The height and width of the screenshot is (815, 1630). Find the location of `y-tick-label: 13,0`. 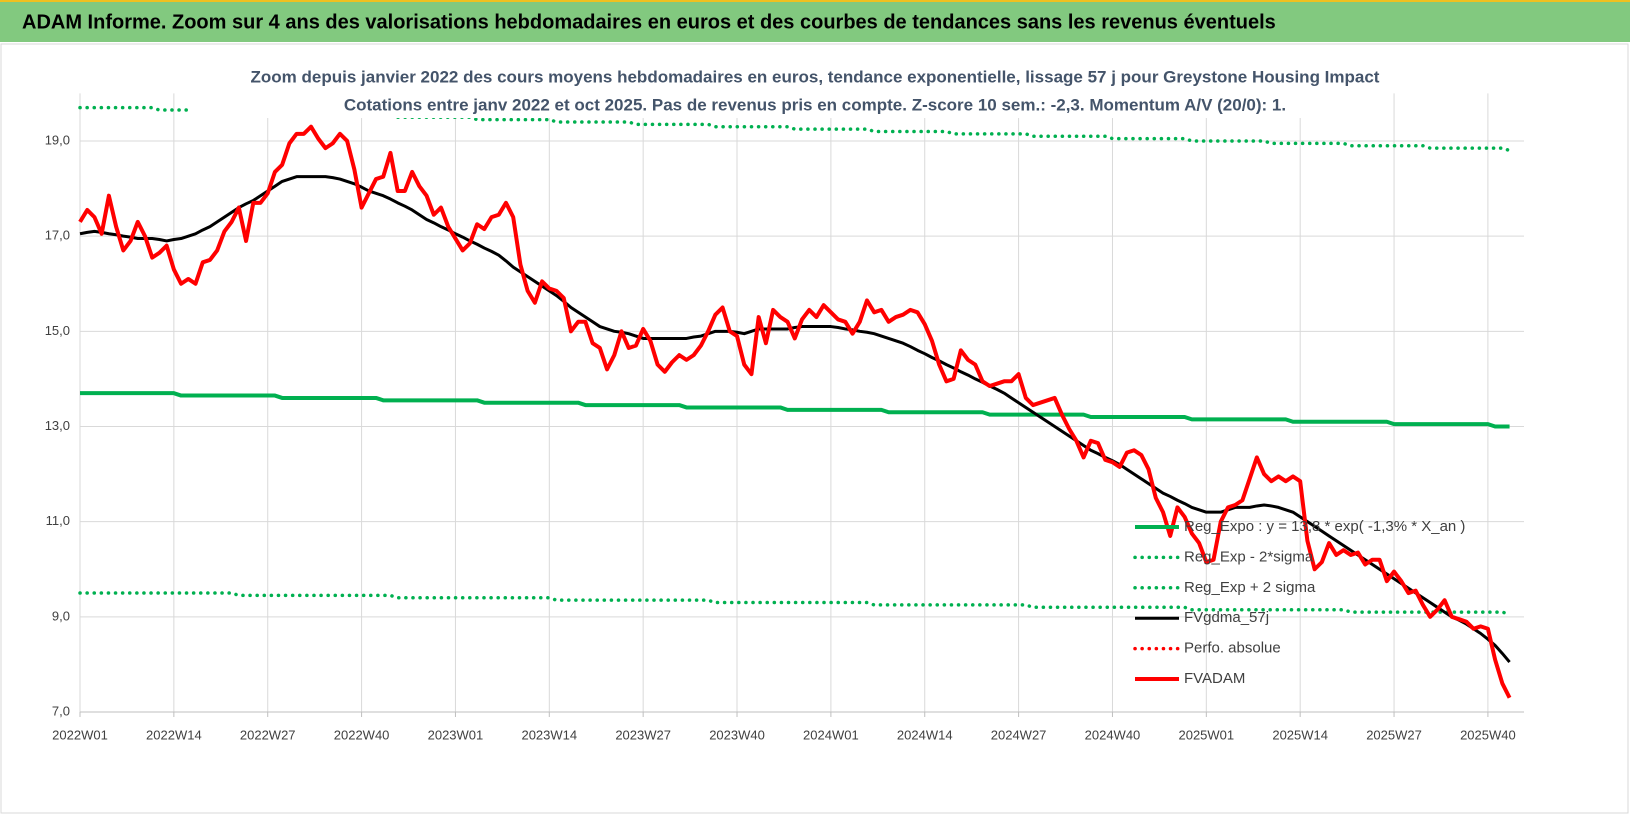

y-tick-label: 13,0 is located at coordinates (57, 425).